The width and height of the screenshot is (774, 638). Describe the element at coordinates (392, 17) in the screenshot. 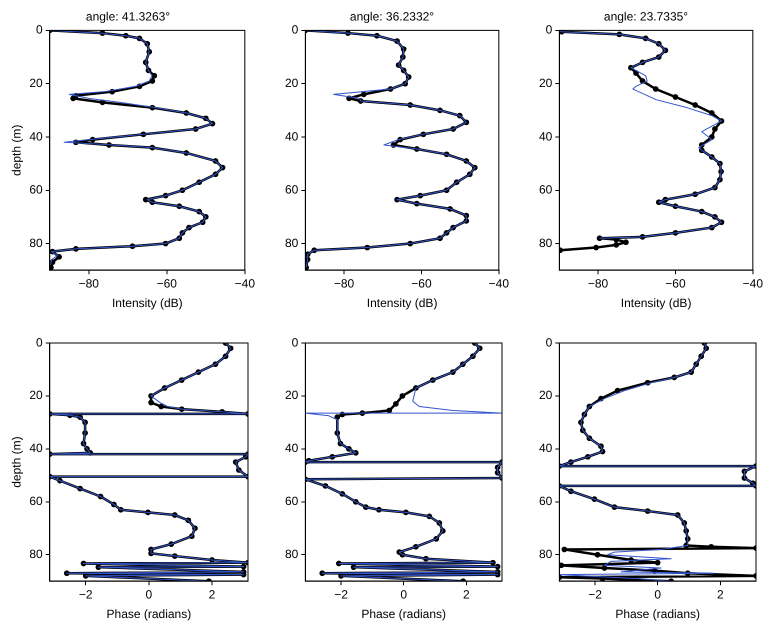

I see `chart-title: angle: 36.2332°` at that location.